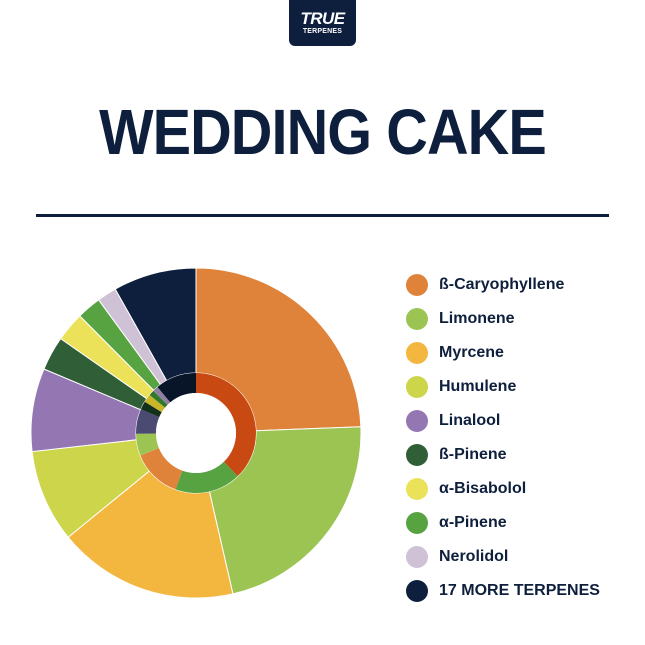 Image resolution: width=645 pixels, height=645 pixels. I want to click on inner-slice-beta-caryophyllene, so click(226, 425).